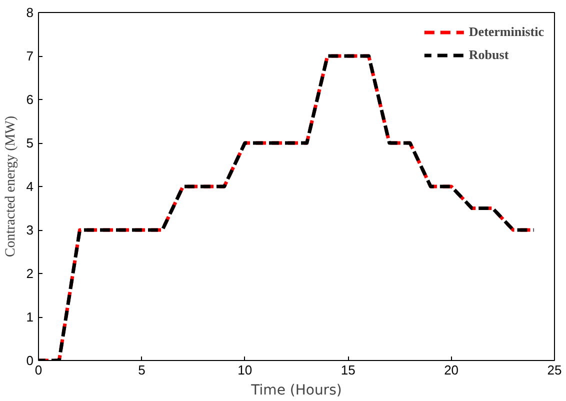 The height and width of the screenshot is (401, 566). I want to click on x-axis-title: Time (Hours), so click(296, 390).